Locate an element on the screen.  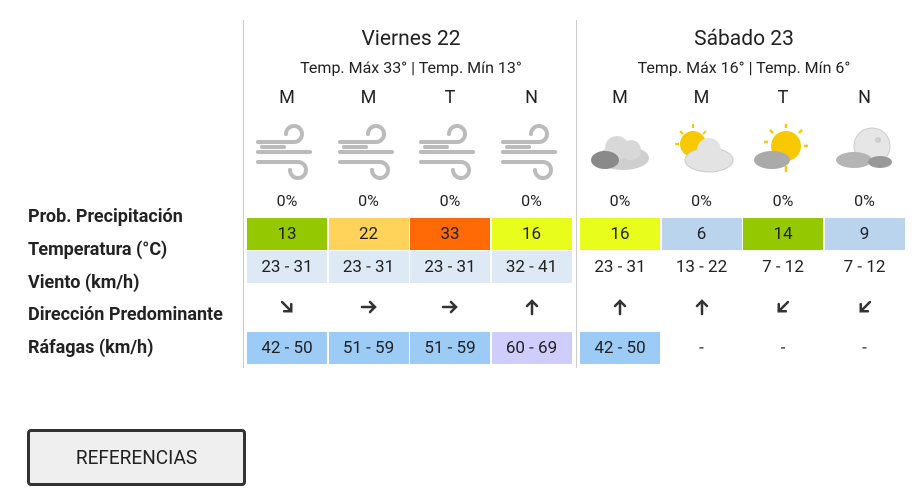
row-label: Viento (km/h) is located at coordinates (84, 282).